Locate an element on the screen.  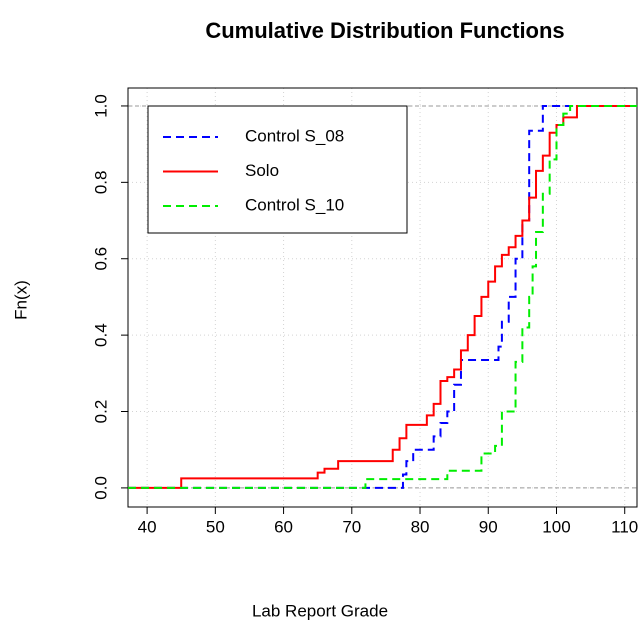
legend-box is located at coordinates (277, 169).